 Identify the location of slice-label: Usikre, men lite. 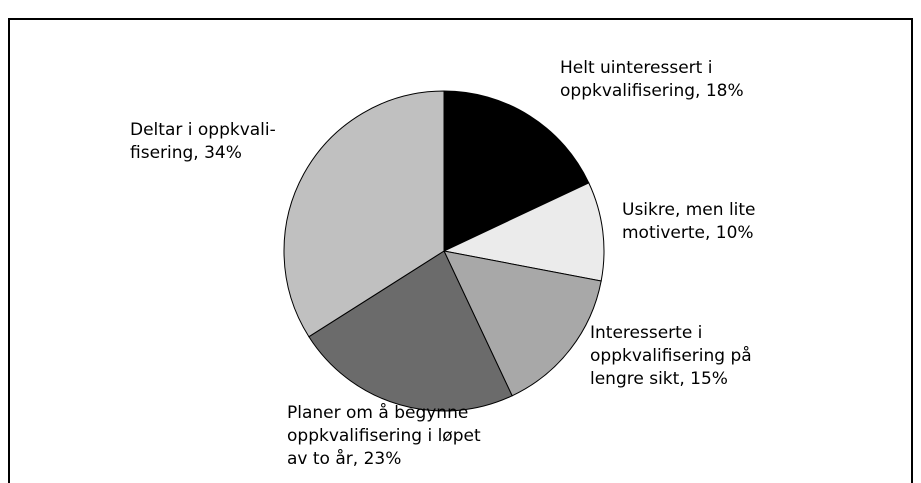
(689, 210).